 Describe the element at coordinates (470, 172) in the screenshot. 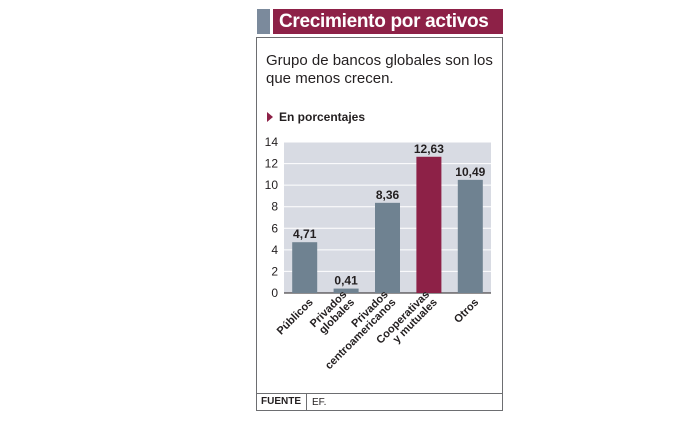

I see `bar-value-label: 10,49` at that location.